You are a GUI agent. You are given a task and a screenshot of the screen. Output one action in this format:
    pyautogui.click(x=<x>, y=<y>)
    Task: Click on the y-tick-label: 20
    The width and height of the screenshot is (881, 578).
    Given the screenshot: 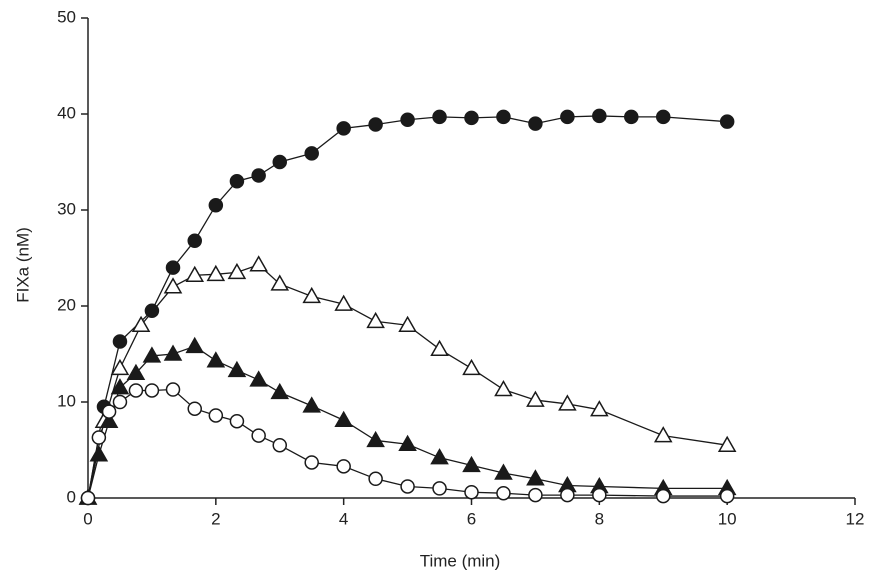 What is the action you would take?
    pyautogui.click(x=66, y=304)
    